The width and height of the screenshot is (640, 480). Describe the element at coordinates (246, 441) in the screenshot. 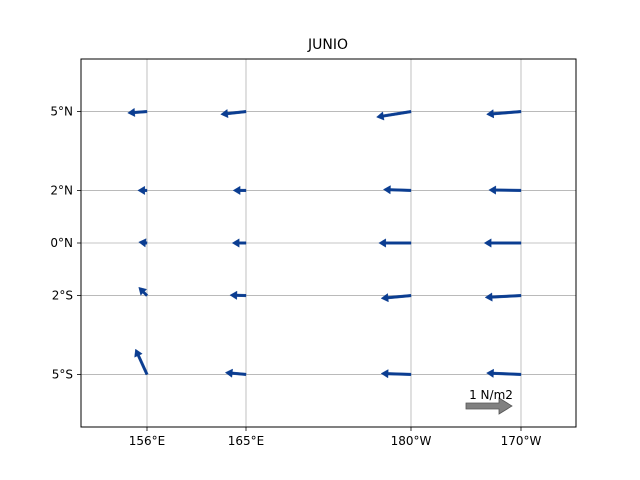

I see `x-tick-label: 165°E` at that location.